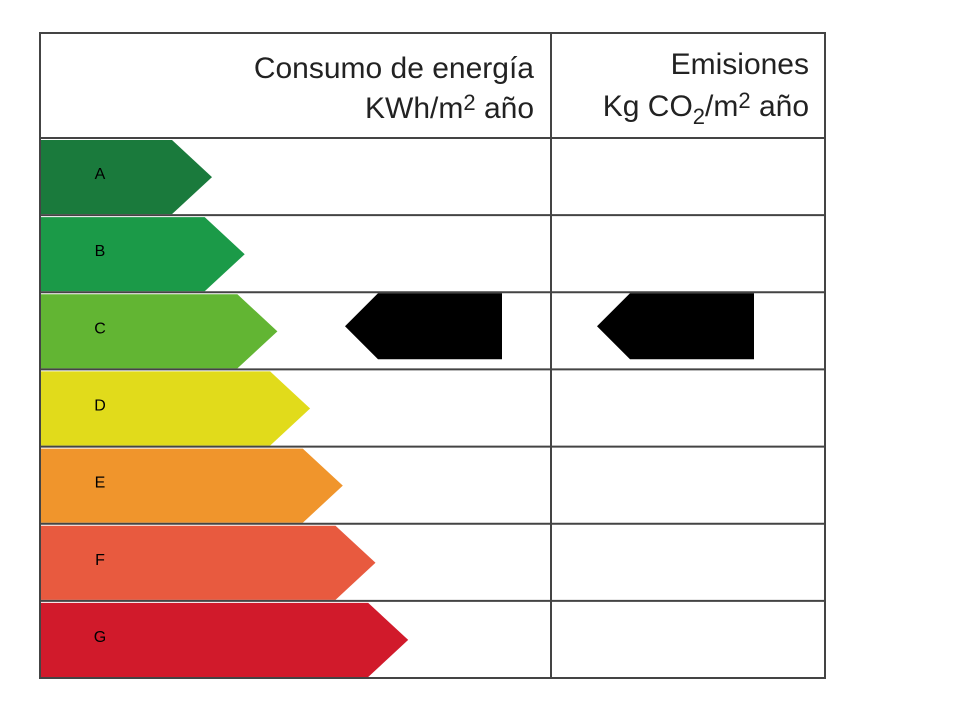  Describe the element at coordinates (740, 64) in the screenshot. I see `emissions-title: Emisiones` at that location.